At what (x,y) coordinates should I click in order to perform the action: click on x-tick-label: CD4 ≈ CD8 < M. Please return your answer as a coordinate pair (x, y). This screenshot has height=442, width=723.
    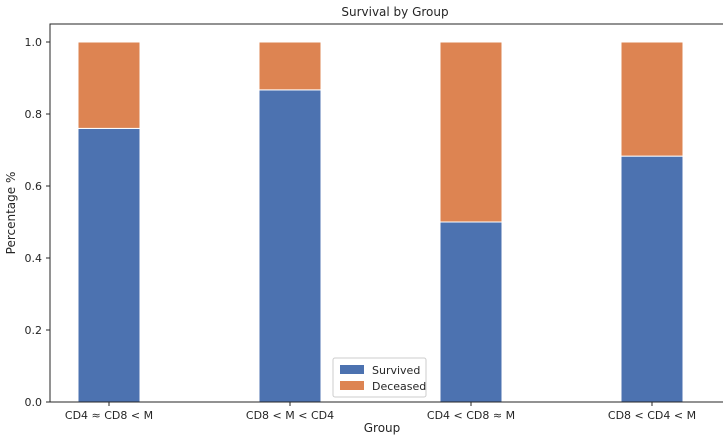
    Looking at the image, I should click on (109, 415).